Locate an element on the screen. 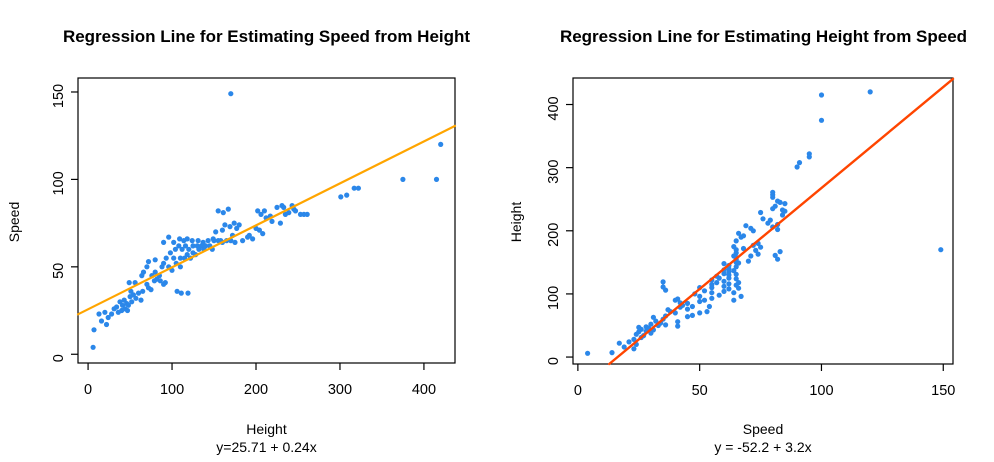 The image size is (994, 462). x-tick-label: 100 is located at coordinates (172, 390).